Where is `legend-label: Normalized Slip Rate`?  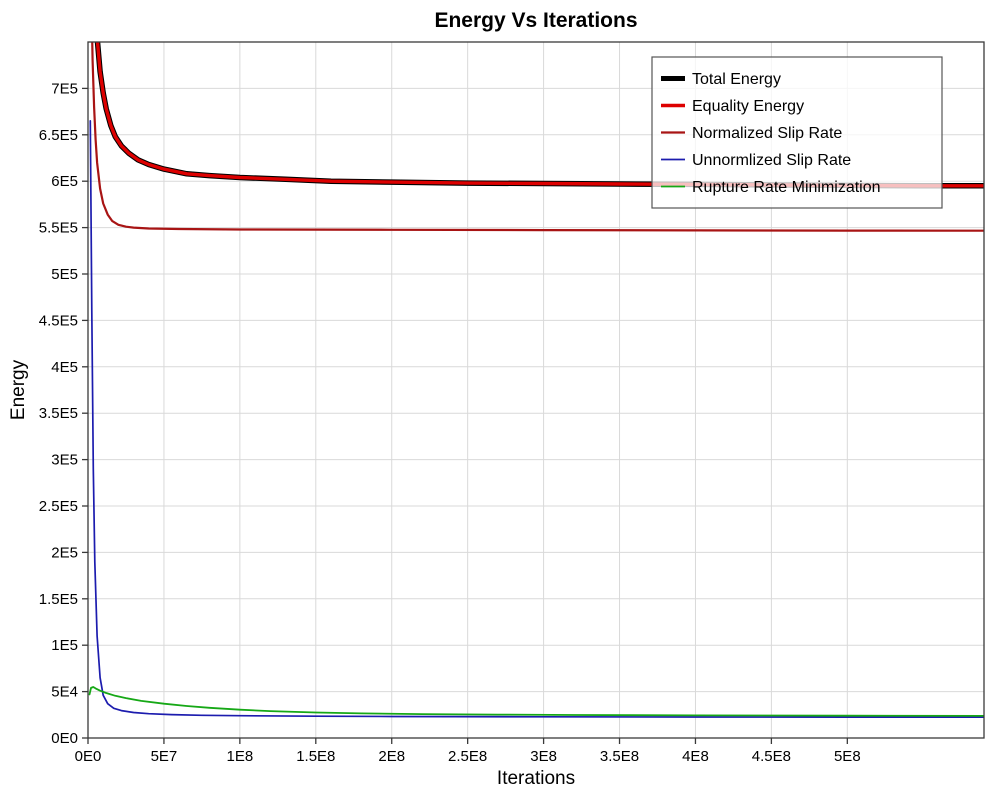 legend-label: Normalized Slip Rate is located at coordinates (767, 133).